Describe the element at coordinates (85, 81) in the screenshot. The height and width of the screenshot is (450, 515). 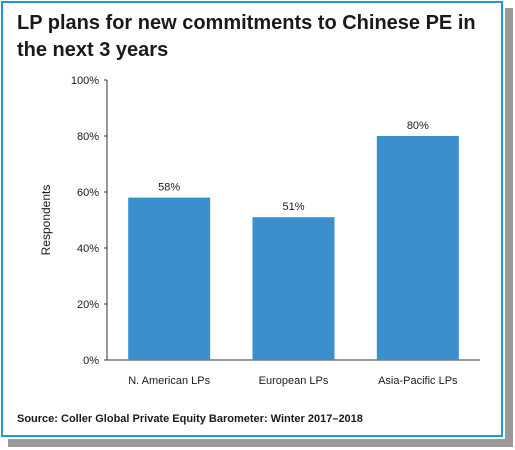
I see `y-tick-label: 100%` at that location.